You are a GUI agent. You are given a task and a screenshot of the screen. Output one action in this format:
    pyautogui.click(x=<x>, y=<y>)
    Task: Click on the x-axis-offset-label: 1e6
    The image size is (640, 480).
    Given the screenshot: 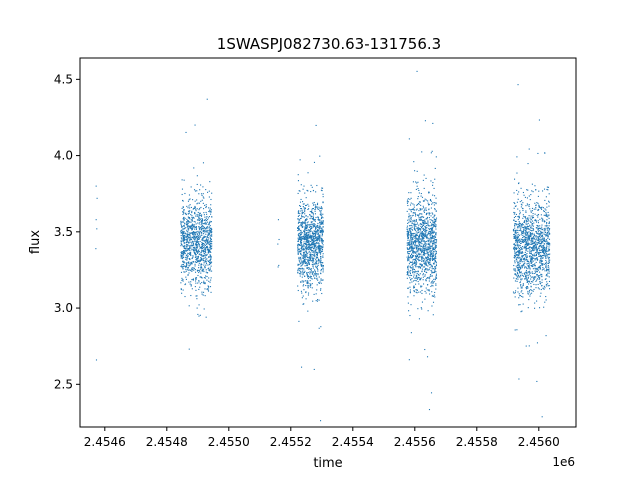 What is the action you would take?
    pyautogui.click(x=563, y=462)
    